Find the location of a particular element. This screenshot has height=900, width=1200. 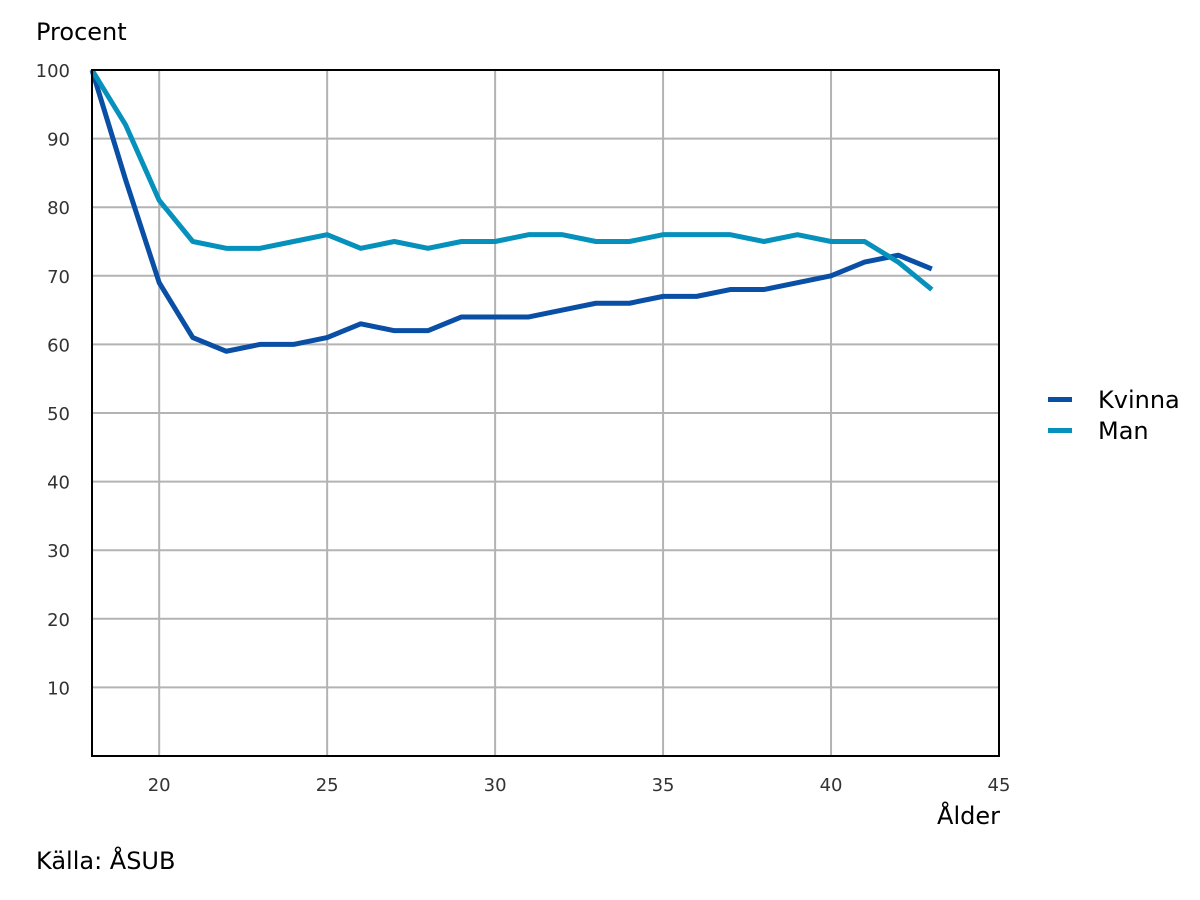

y-tick-label: 60 is located at coordinates (58, 345).